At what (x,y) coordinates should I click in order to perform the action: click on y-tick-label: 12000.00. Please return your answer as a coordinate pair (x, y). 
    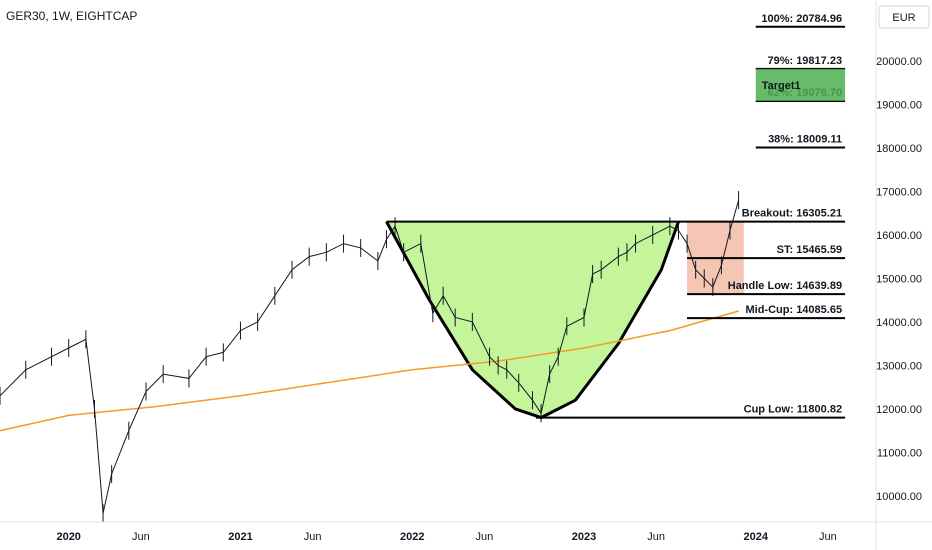
    Looking at the image, I should click on (899, 410).